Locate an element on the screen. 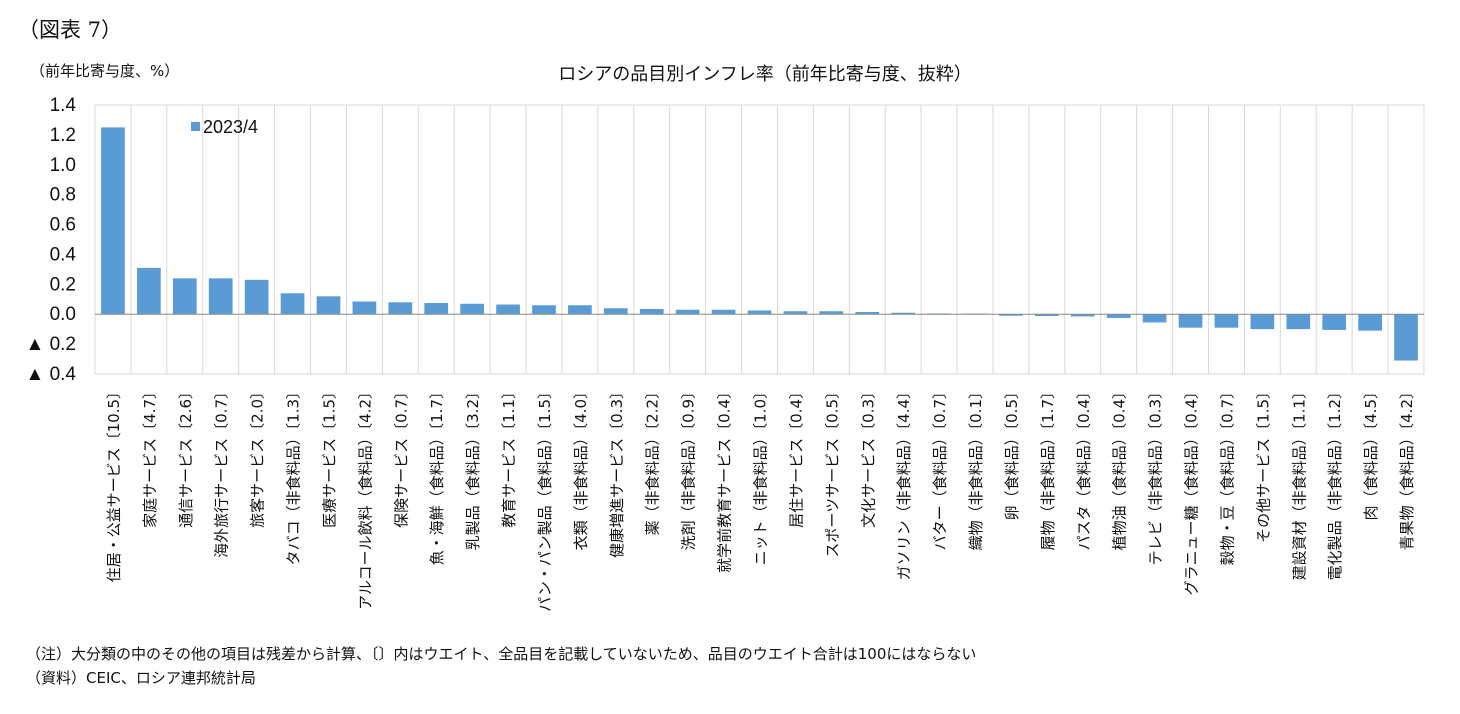 The height and width of the screenshot is (714, 1460). x-category-label: 織物（非食料品）〔0.1〕 is located at coordinates (976, 467).